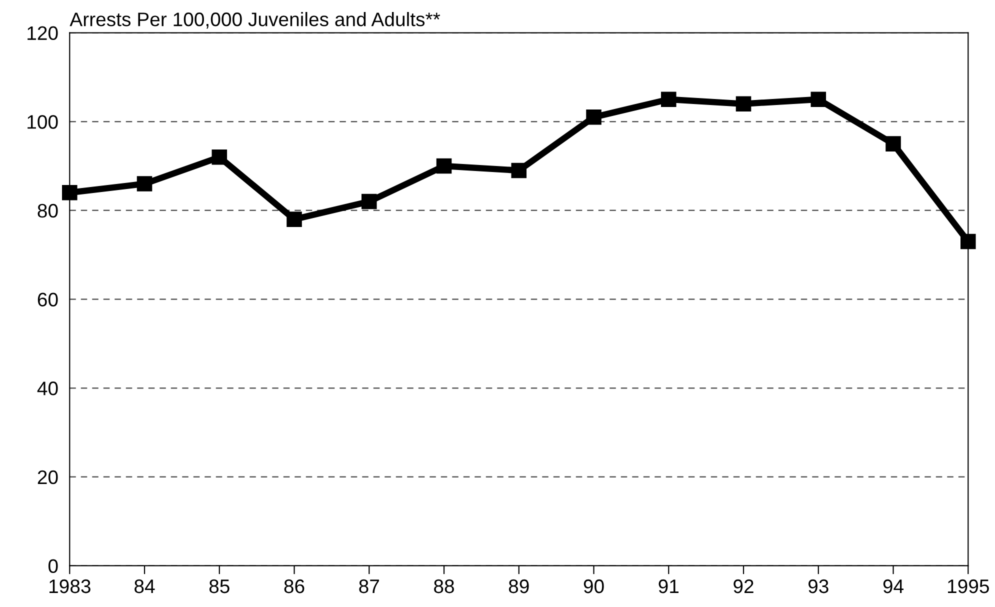 The width and height of the screenshot is (995, 607). Describe the element at coordinates (594, 586) in the screenshot. I see `x-tick-label: 90` at that location.